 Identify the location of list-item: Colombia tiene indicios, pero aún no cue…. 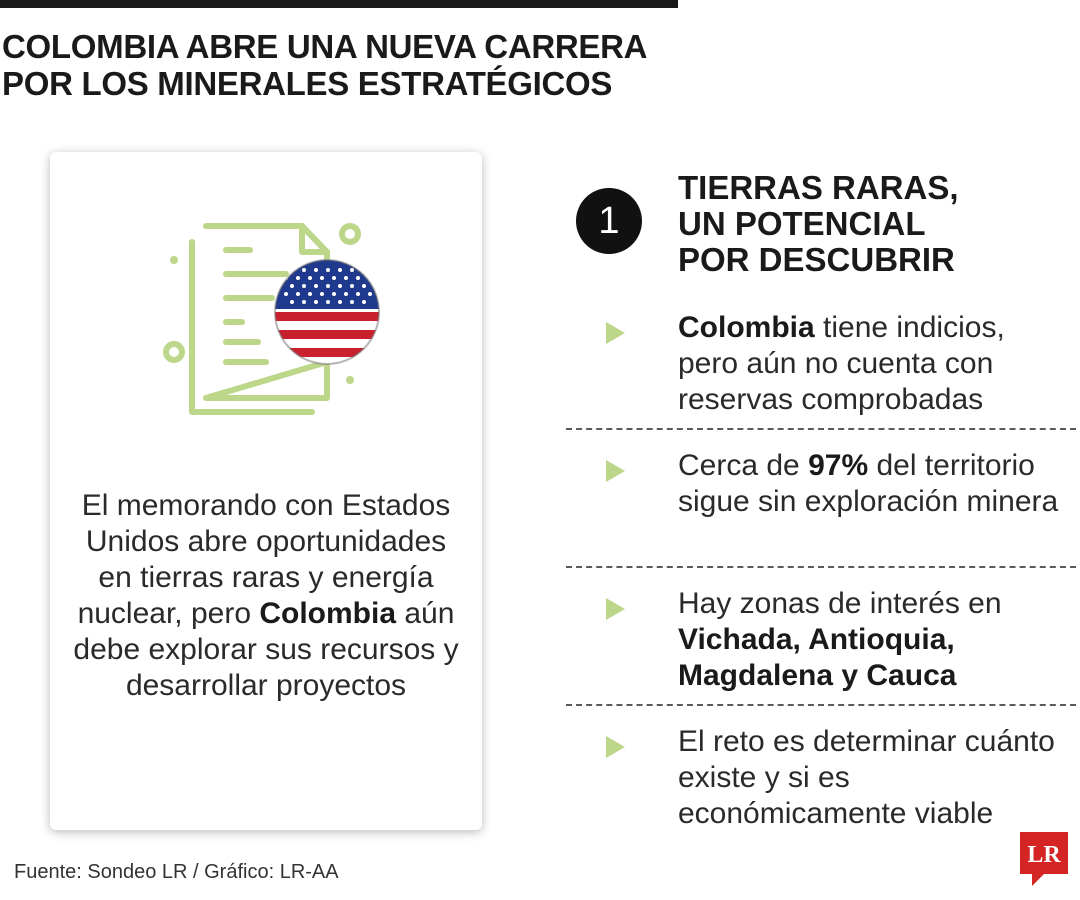
(821, 379).